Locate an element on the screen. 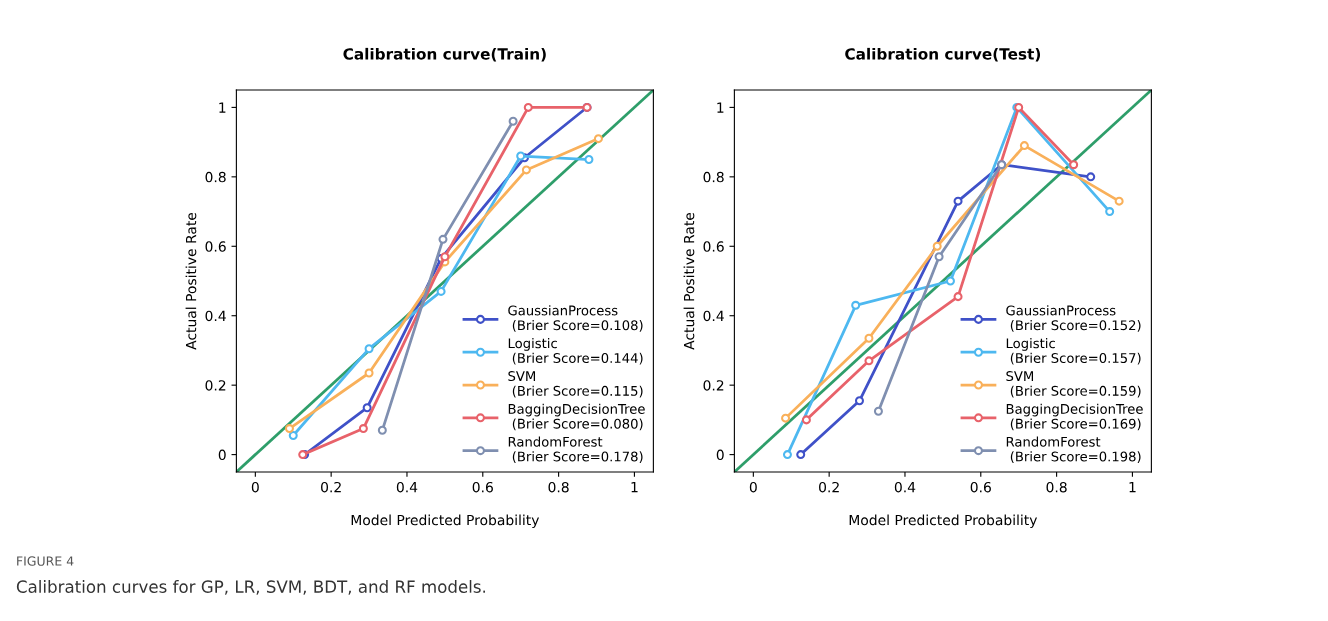  legend-label: RandomForest (Brier Score=0.178) is located at coordinates (575, 450).